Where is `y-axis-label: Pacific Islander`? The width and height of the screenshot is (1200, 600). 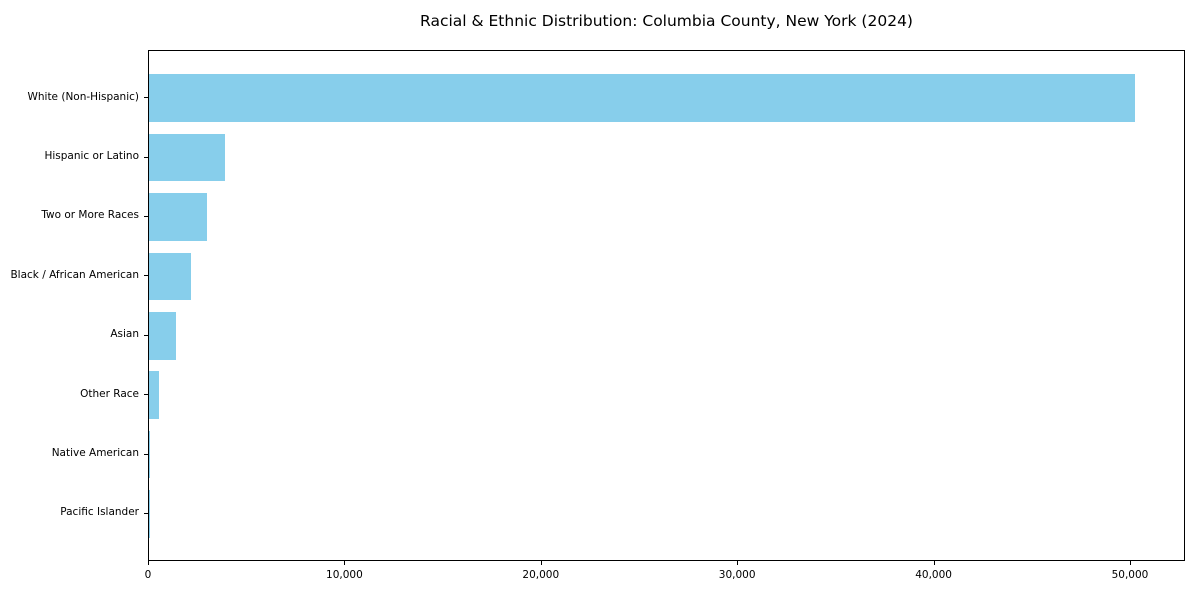 y-axis-label: Pacific Islander is located at coordinates (99, 512).